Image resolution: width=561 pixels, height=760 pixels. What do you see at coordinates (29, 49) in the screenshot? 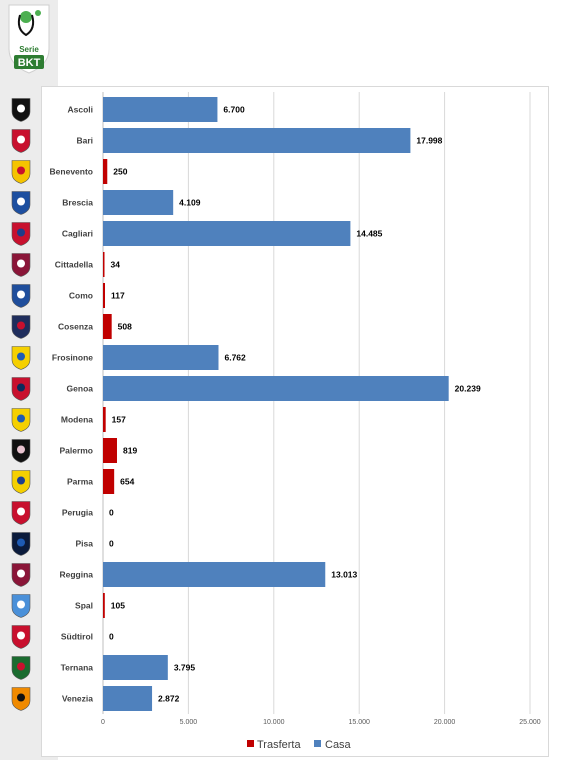
I see `logo-top-text: Serie` at bounding box center [29, 49].